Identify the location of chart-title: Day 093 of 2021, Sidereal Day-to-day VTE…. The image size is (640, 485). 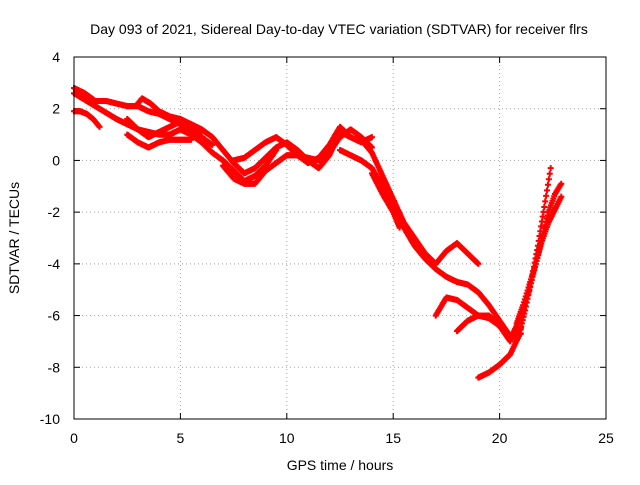
(339, 29).